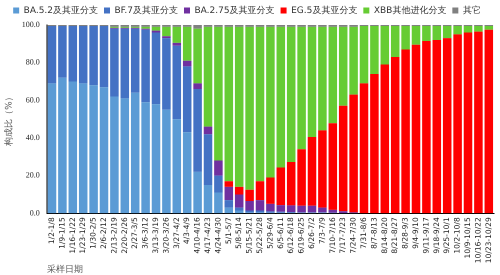 This screenshot has width=500, height=275. I want to click on y-tick-label: 80.0, so click(33, 62).